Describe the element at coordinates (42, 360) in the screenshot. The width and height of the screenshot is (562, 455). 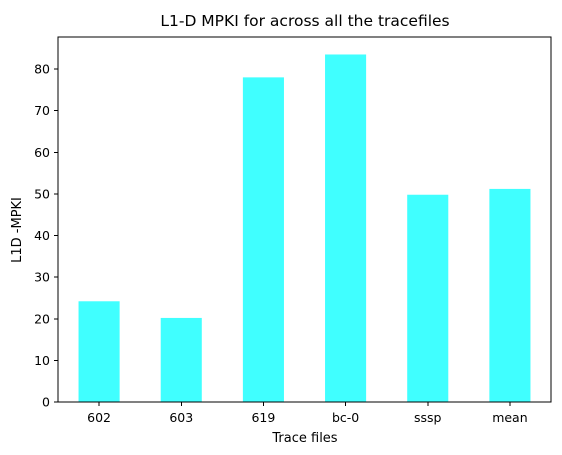
I see `y-tick-label: 10` at that location.